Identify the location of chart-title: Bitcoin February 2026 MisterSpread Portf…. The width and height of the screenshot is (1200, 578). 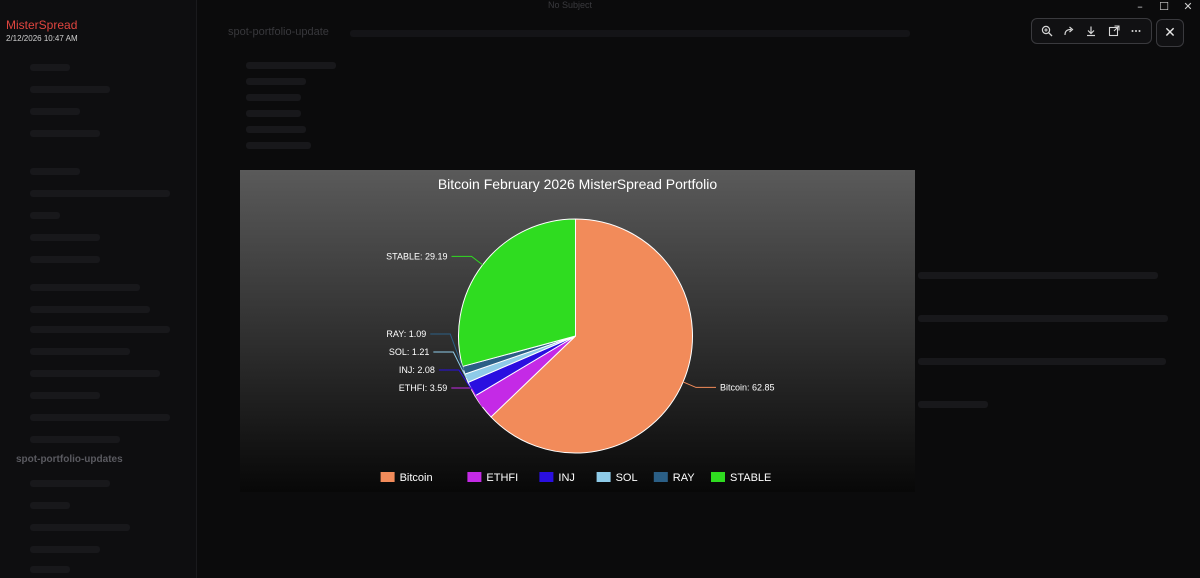
(578, 184).